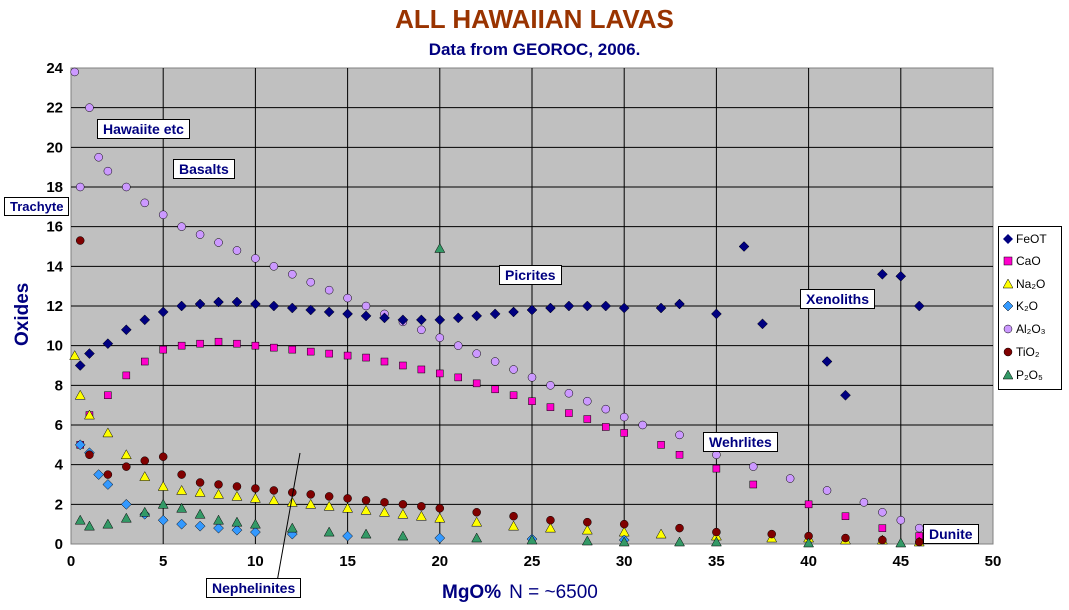  I want to click on annotation-wehrlites: Wehrlites, so click(740, 442).